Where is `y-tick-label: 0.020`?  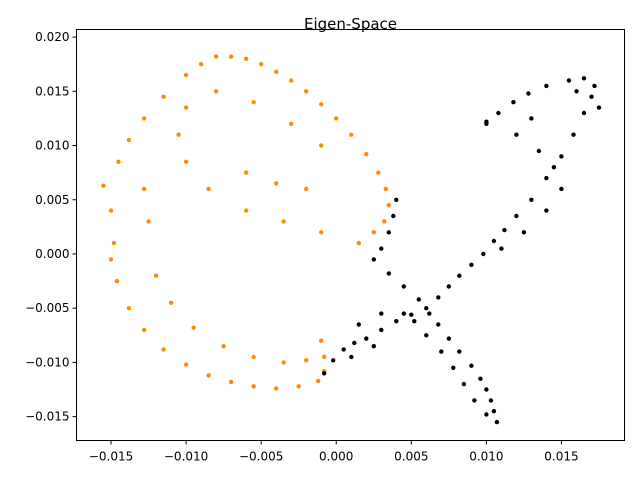
y-tick-label: 0.020 is located at coordinates (52, 37).